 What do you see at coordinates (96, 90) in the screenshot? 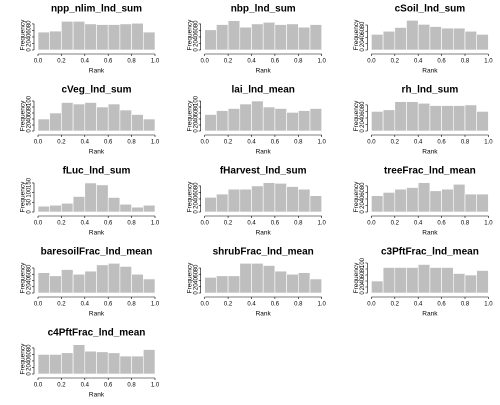
I see `panel-title: cVeg_lnd_sum` at bounding box center [96, 90].